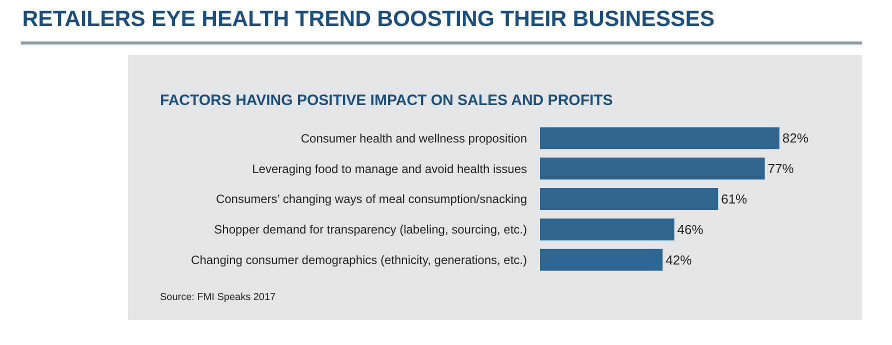 The height and width of the screenshot is (345, 892). Describe the element at coordinates (218, 297) in the screenshot. I see `source-note: Source: FMI Speaks 2017` at that location.